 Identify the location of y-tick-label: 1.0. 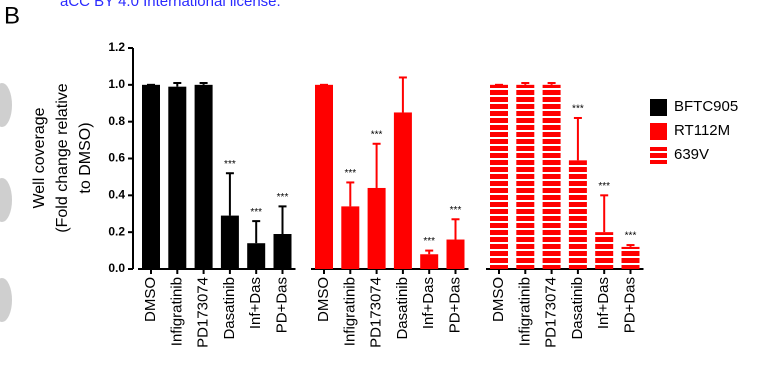
(116, 84).